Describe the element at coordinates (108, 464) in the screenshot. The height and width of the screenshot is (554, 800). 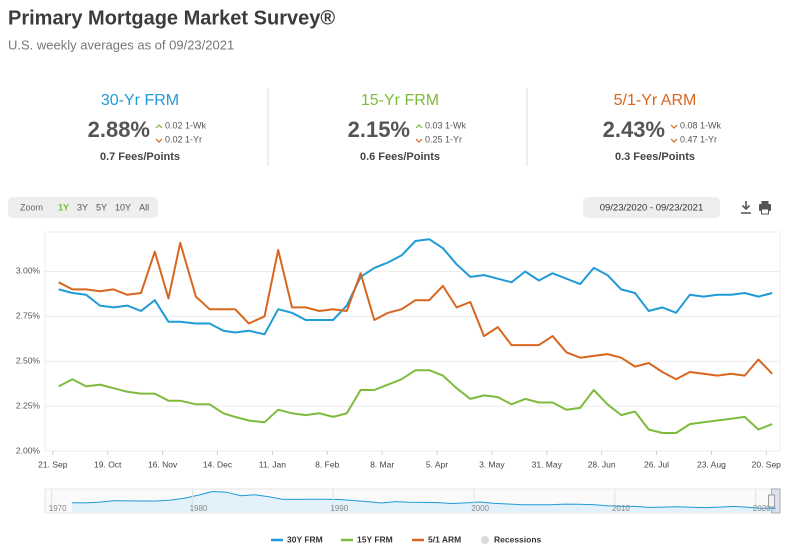
I see `x-tick-label: 19. Oct` at that location.